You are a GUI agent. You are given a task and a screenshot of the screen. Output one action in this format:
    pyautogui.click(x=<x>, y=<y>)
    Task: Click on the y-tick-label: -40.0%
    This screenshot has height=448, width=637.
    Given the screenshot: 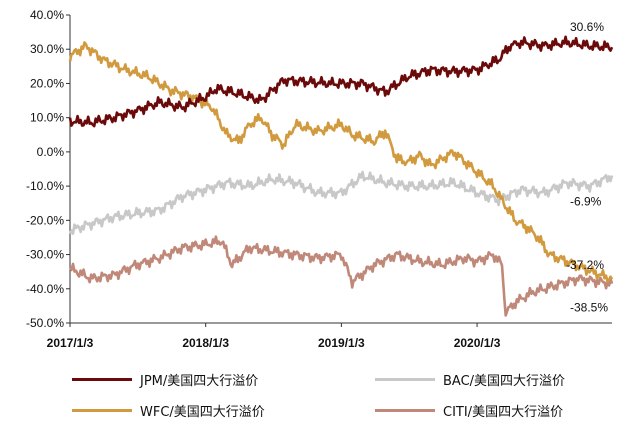 What is the action you would take?
    pyautogui.click(x=45, y=289)
    